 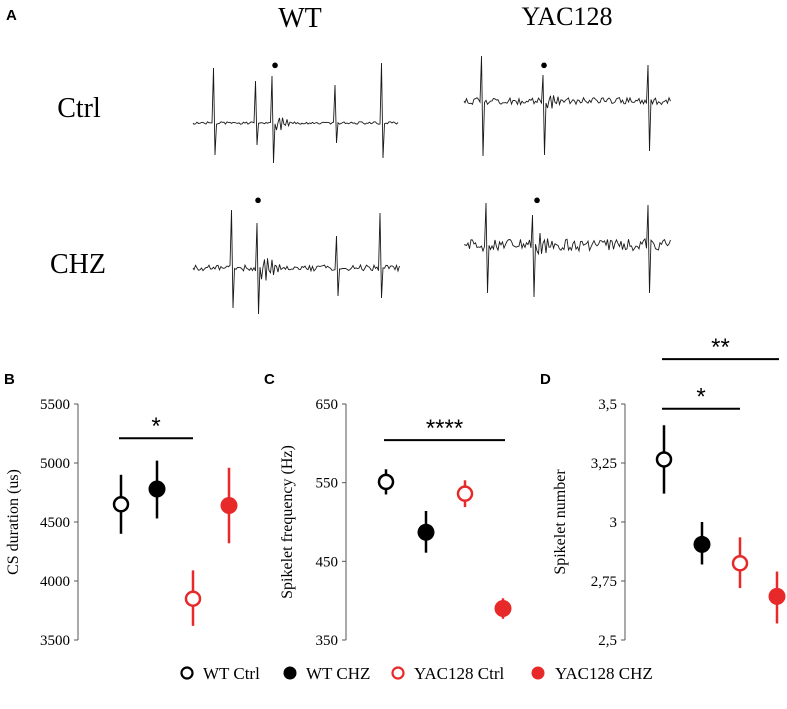 I want to click on y-tick-label: 3, so click(x=614, y=523).